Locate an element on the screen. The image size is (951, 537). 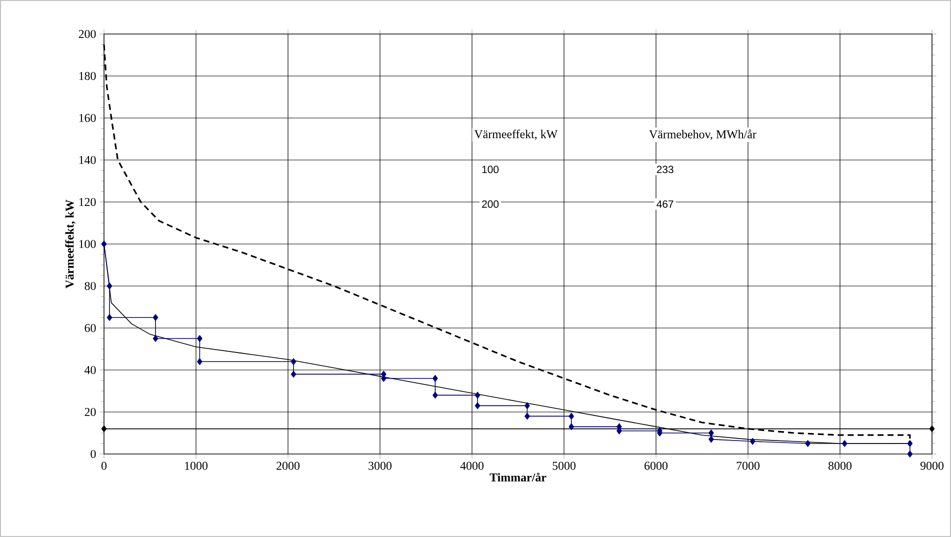
x-tick-label: 3000 is located at coordinates (380, 466).